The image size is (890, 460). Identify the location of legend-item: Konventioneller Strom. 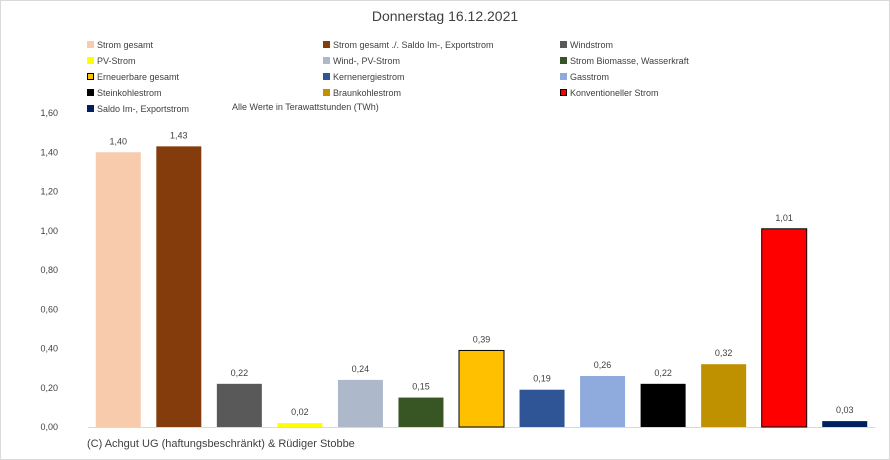
(609, 93).